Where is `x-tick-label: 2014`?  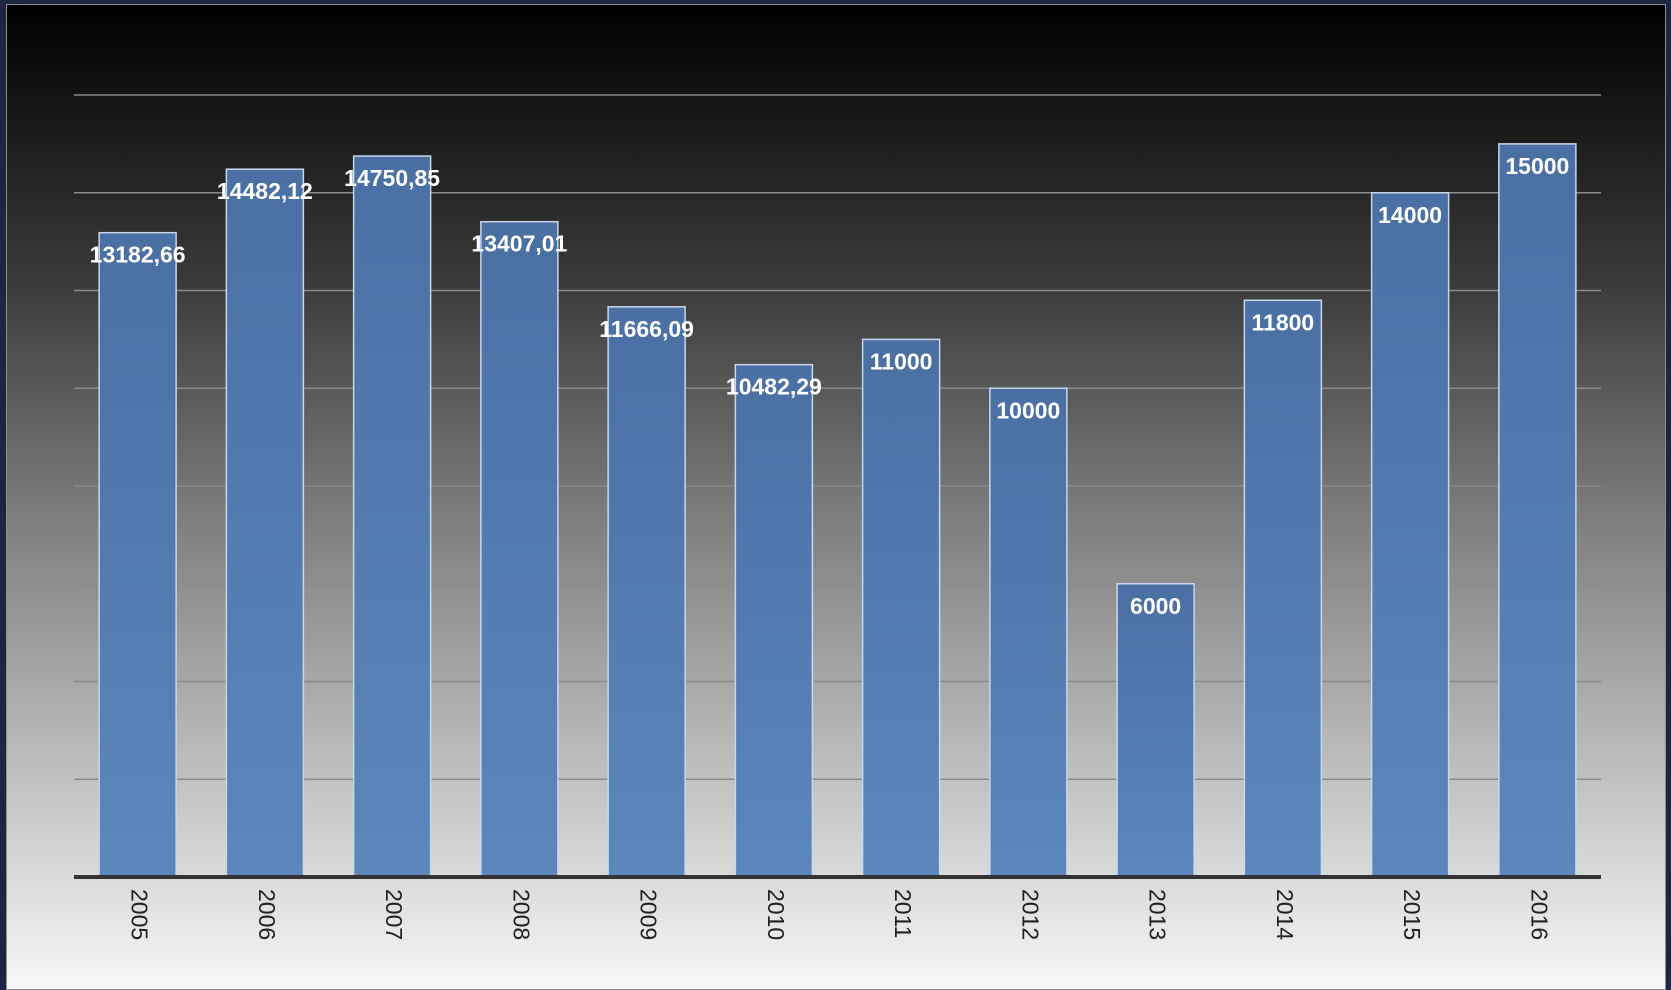
x-tick-label: 2014 is located at coordinates (1285, 914).